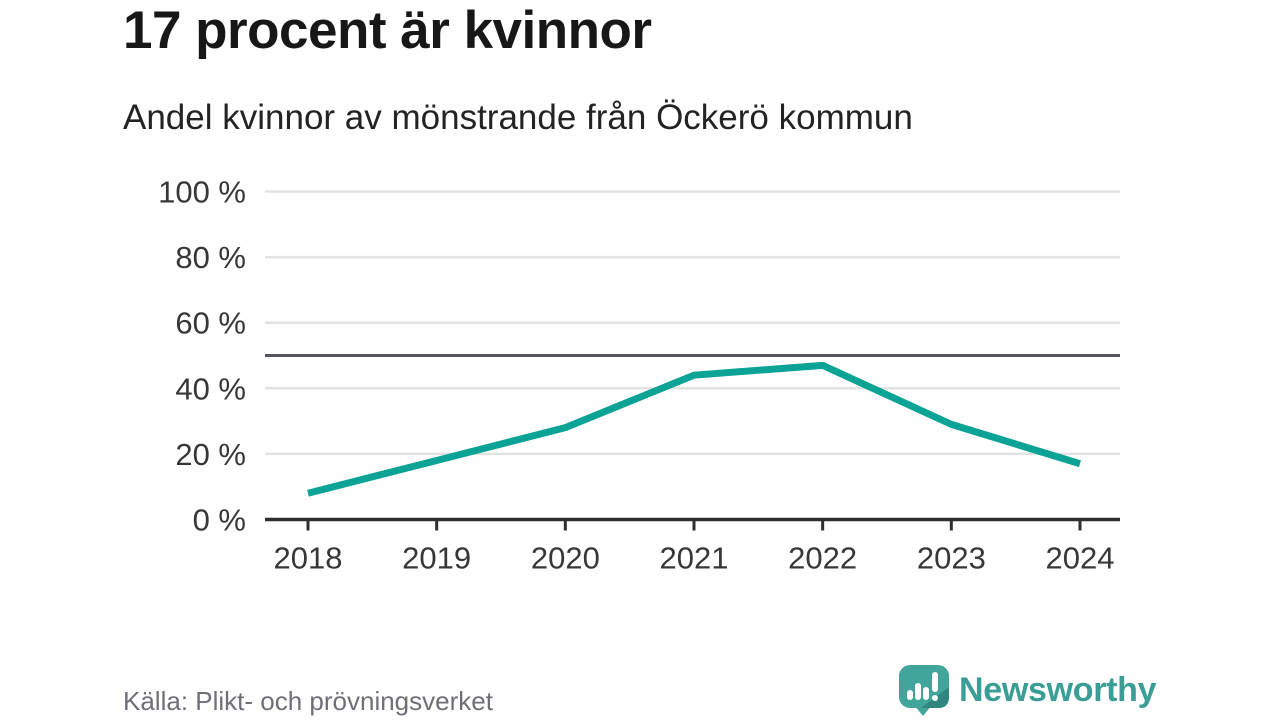 The width and height of the screenshot is (1280, 720). What do you see at coordinates (219, 520) in the screenshot?
I see `y-tick-label: 0 %` at bounding box center [219, 520].